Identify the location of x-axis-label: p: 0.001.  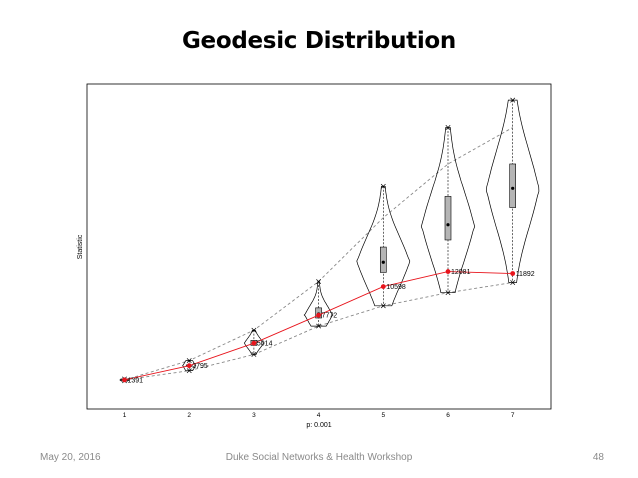
(318, 425).